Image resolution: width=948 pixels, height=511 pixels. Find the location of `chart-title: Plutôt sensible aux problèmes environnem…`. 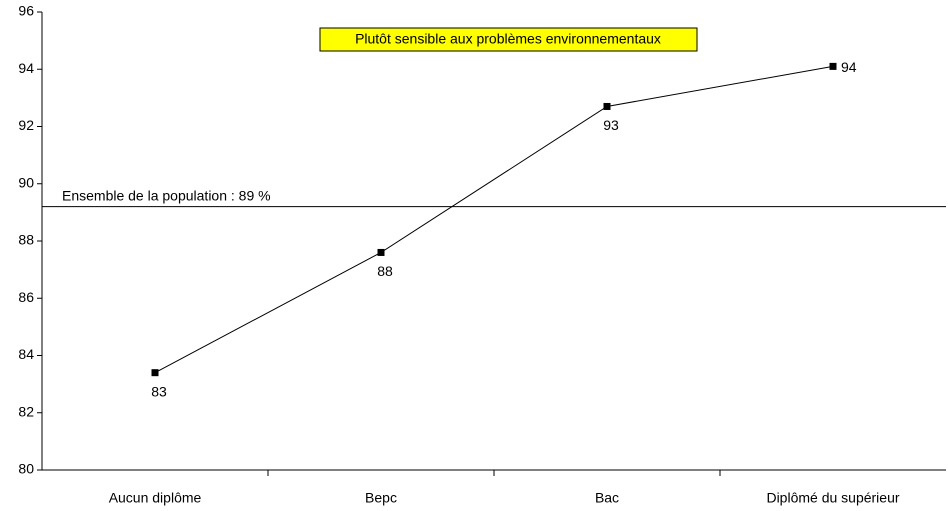

chart-title: Plutôt sensible aux problèmes environnem… is located at coordinates (508, 39).